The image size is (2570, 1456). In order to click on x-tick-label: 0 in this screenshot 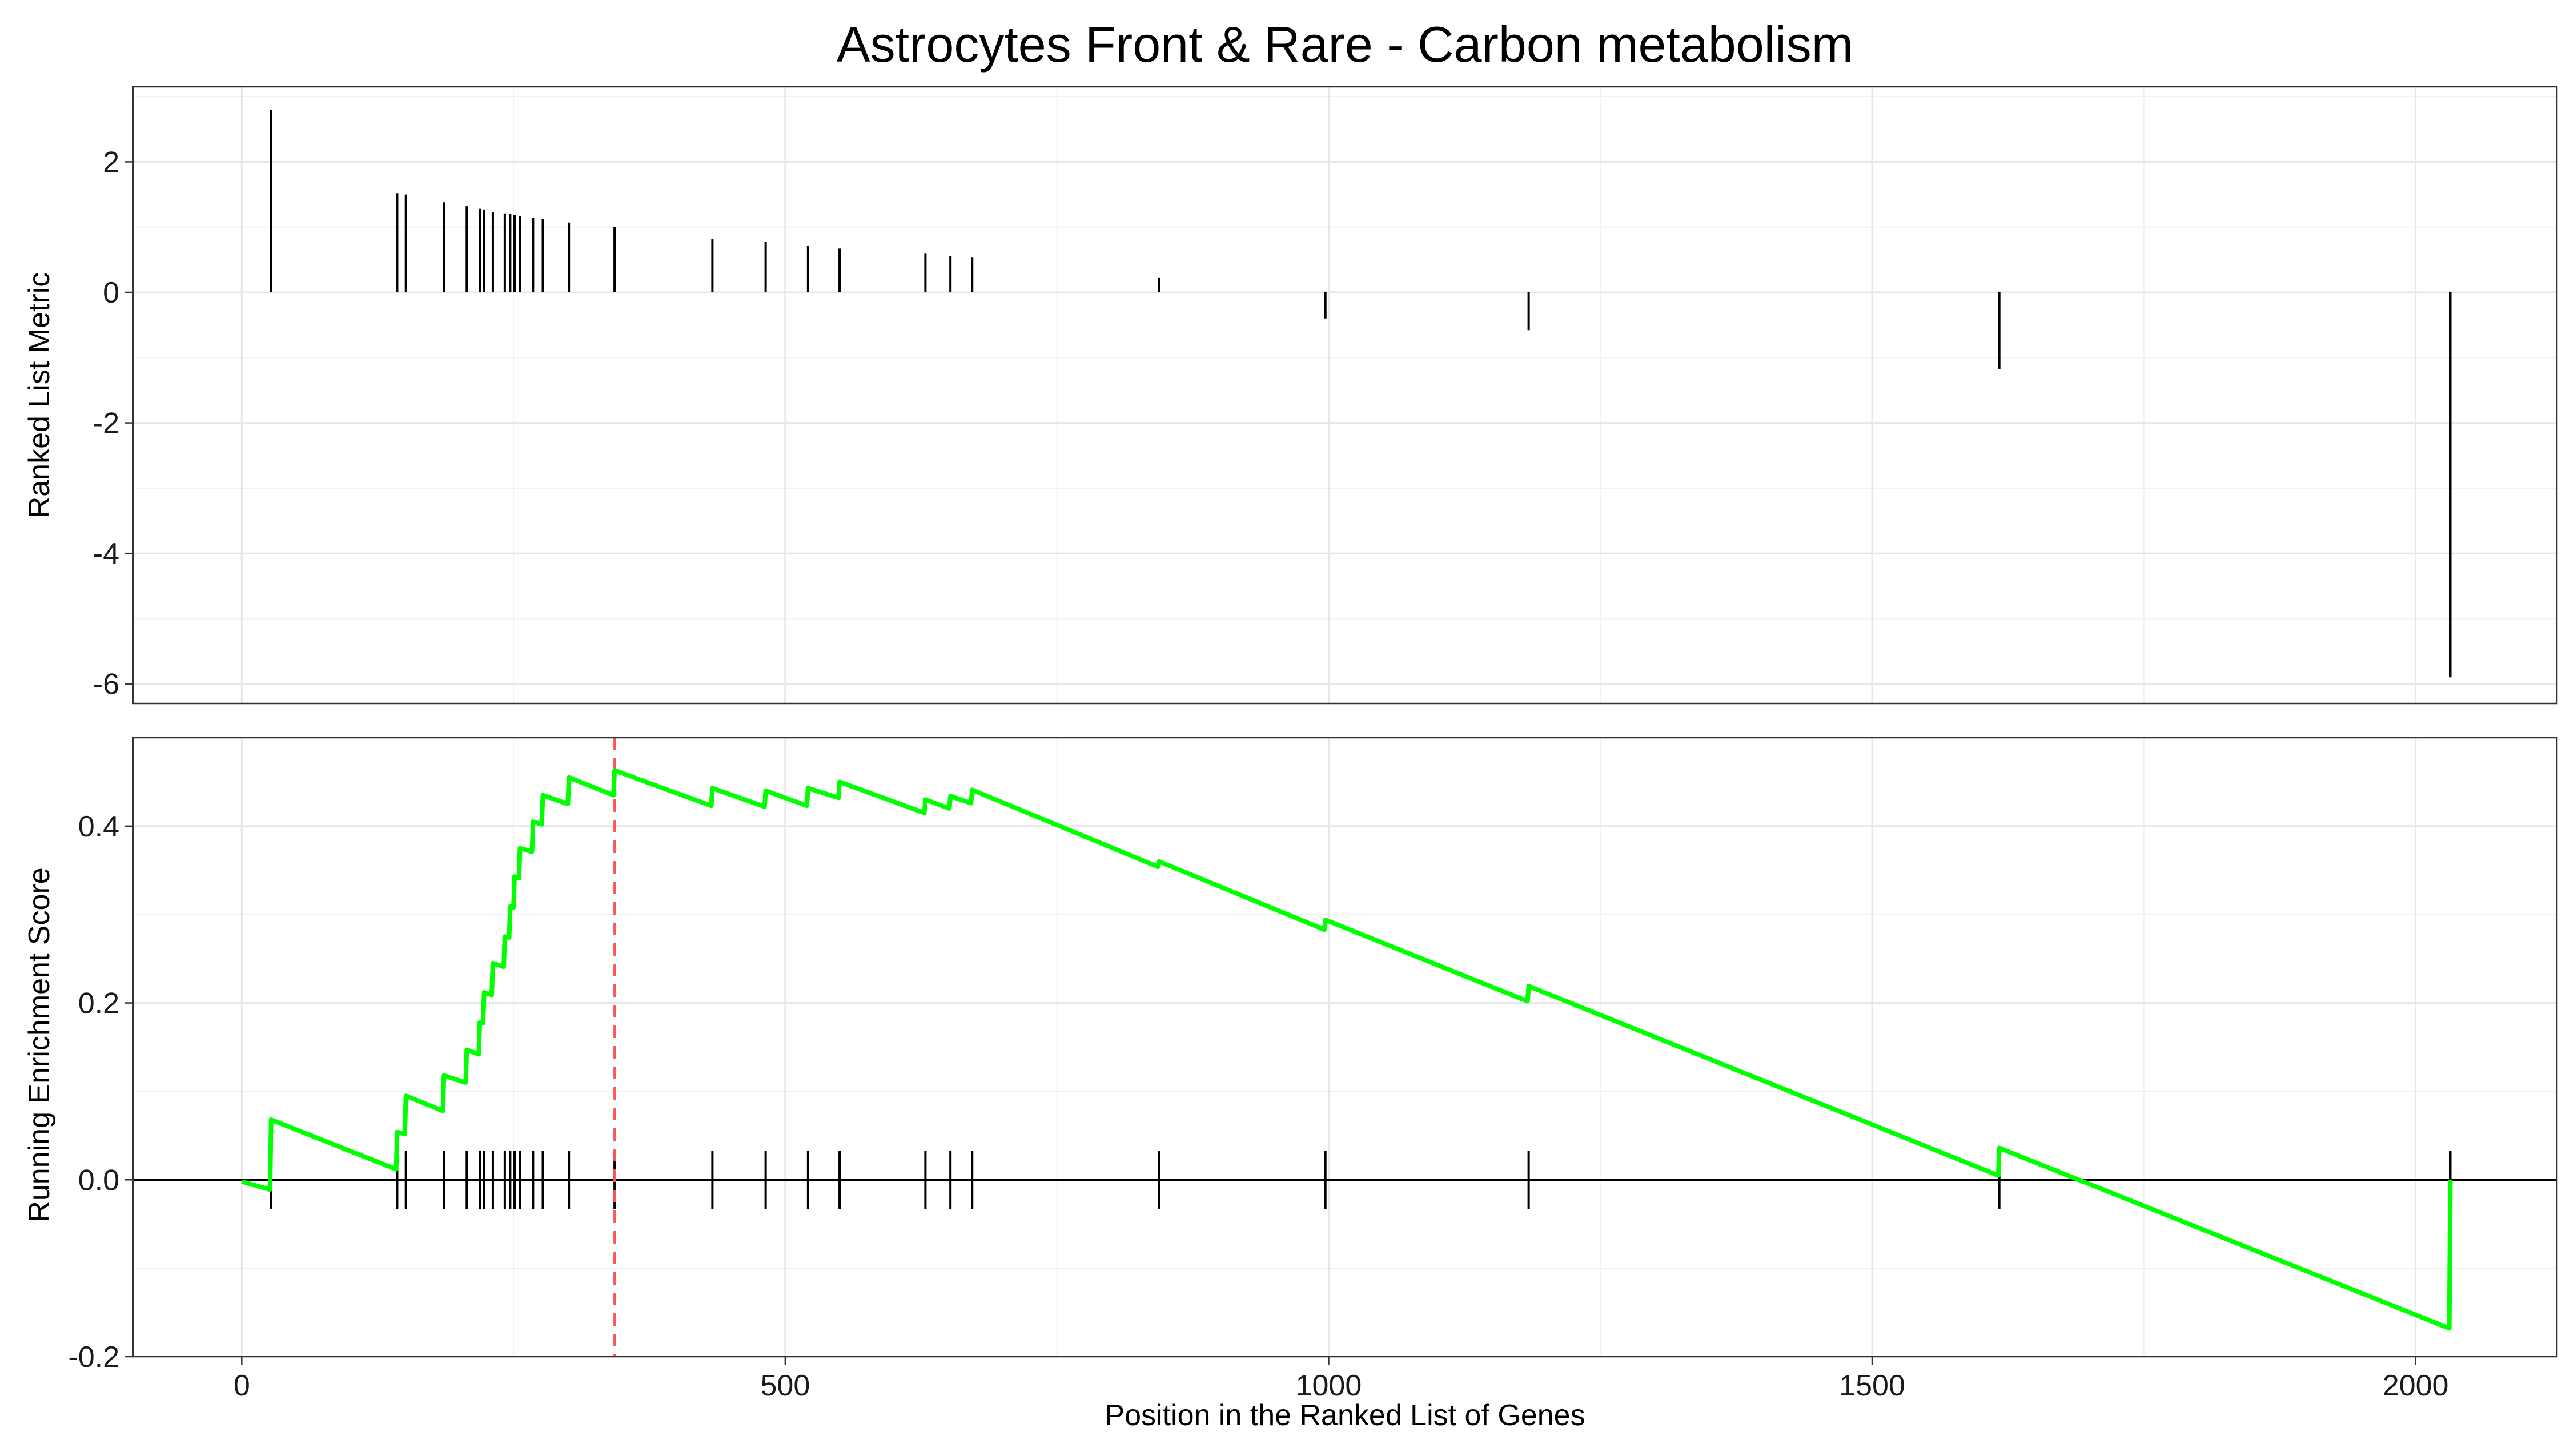, I will do `click(242, 1385)`.